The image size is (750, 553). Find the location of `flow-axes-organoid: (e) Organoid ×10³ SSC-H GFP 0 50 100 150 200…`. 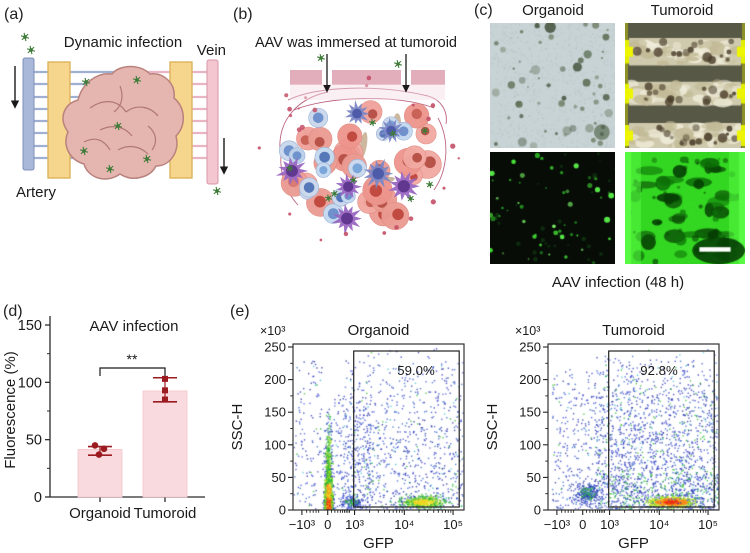

flow-axes-organoid: (e) Organoid ×10³ SSC-H GFP 0 50 100 150 200… is located at coordinates (347, 427).